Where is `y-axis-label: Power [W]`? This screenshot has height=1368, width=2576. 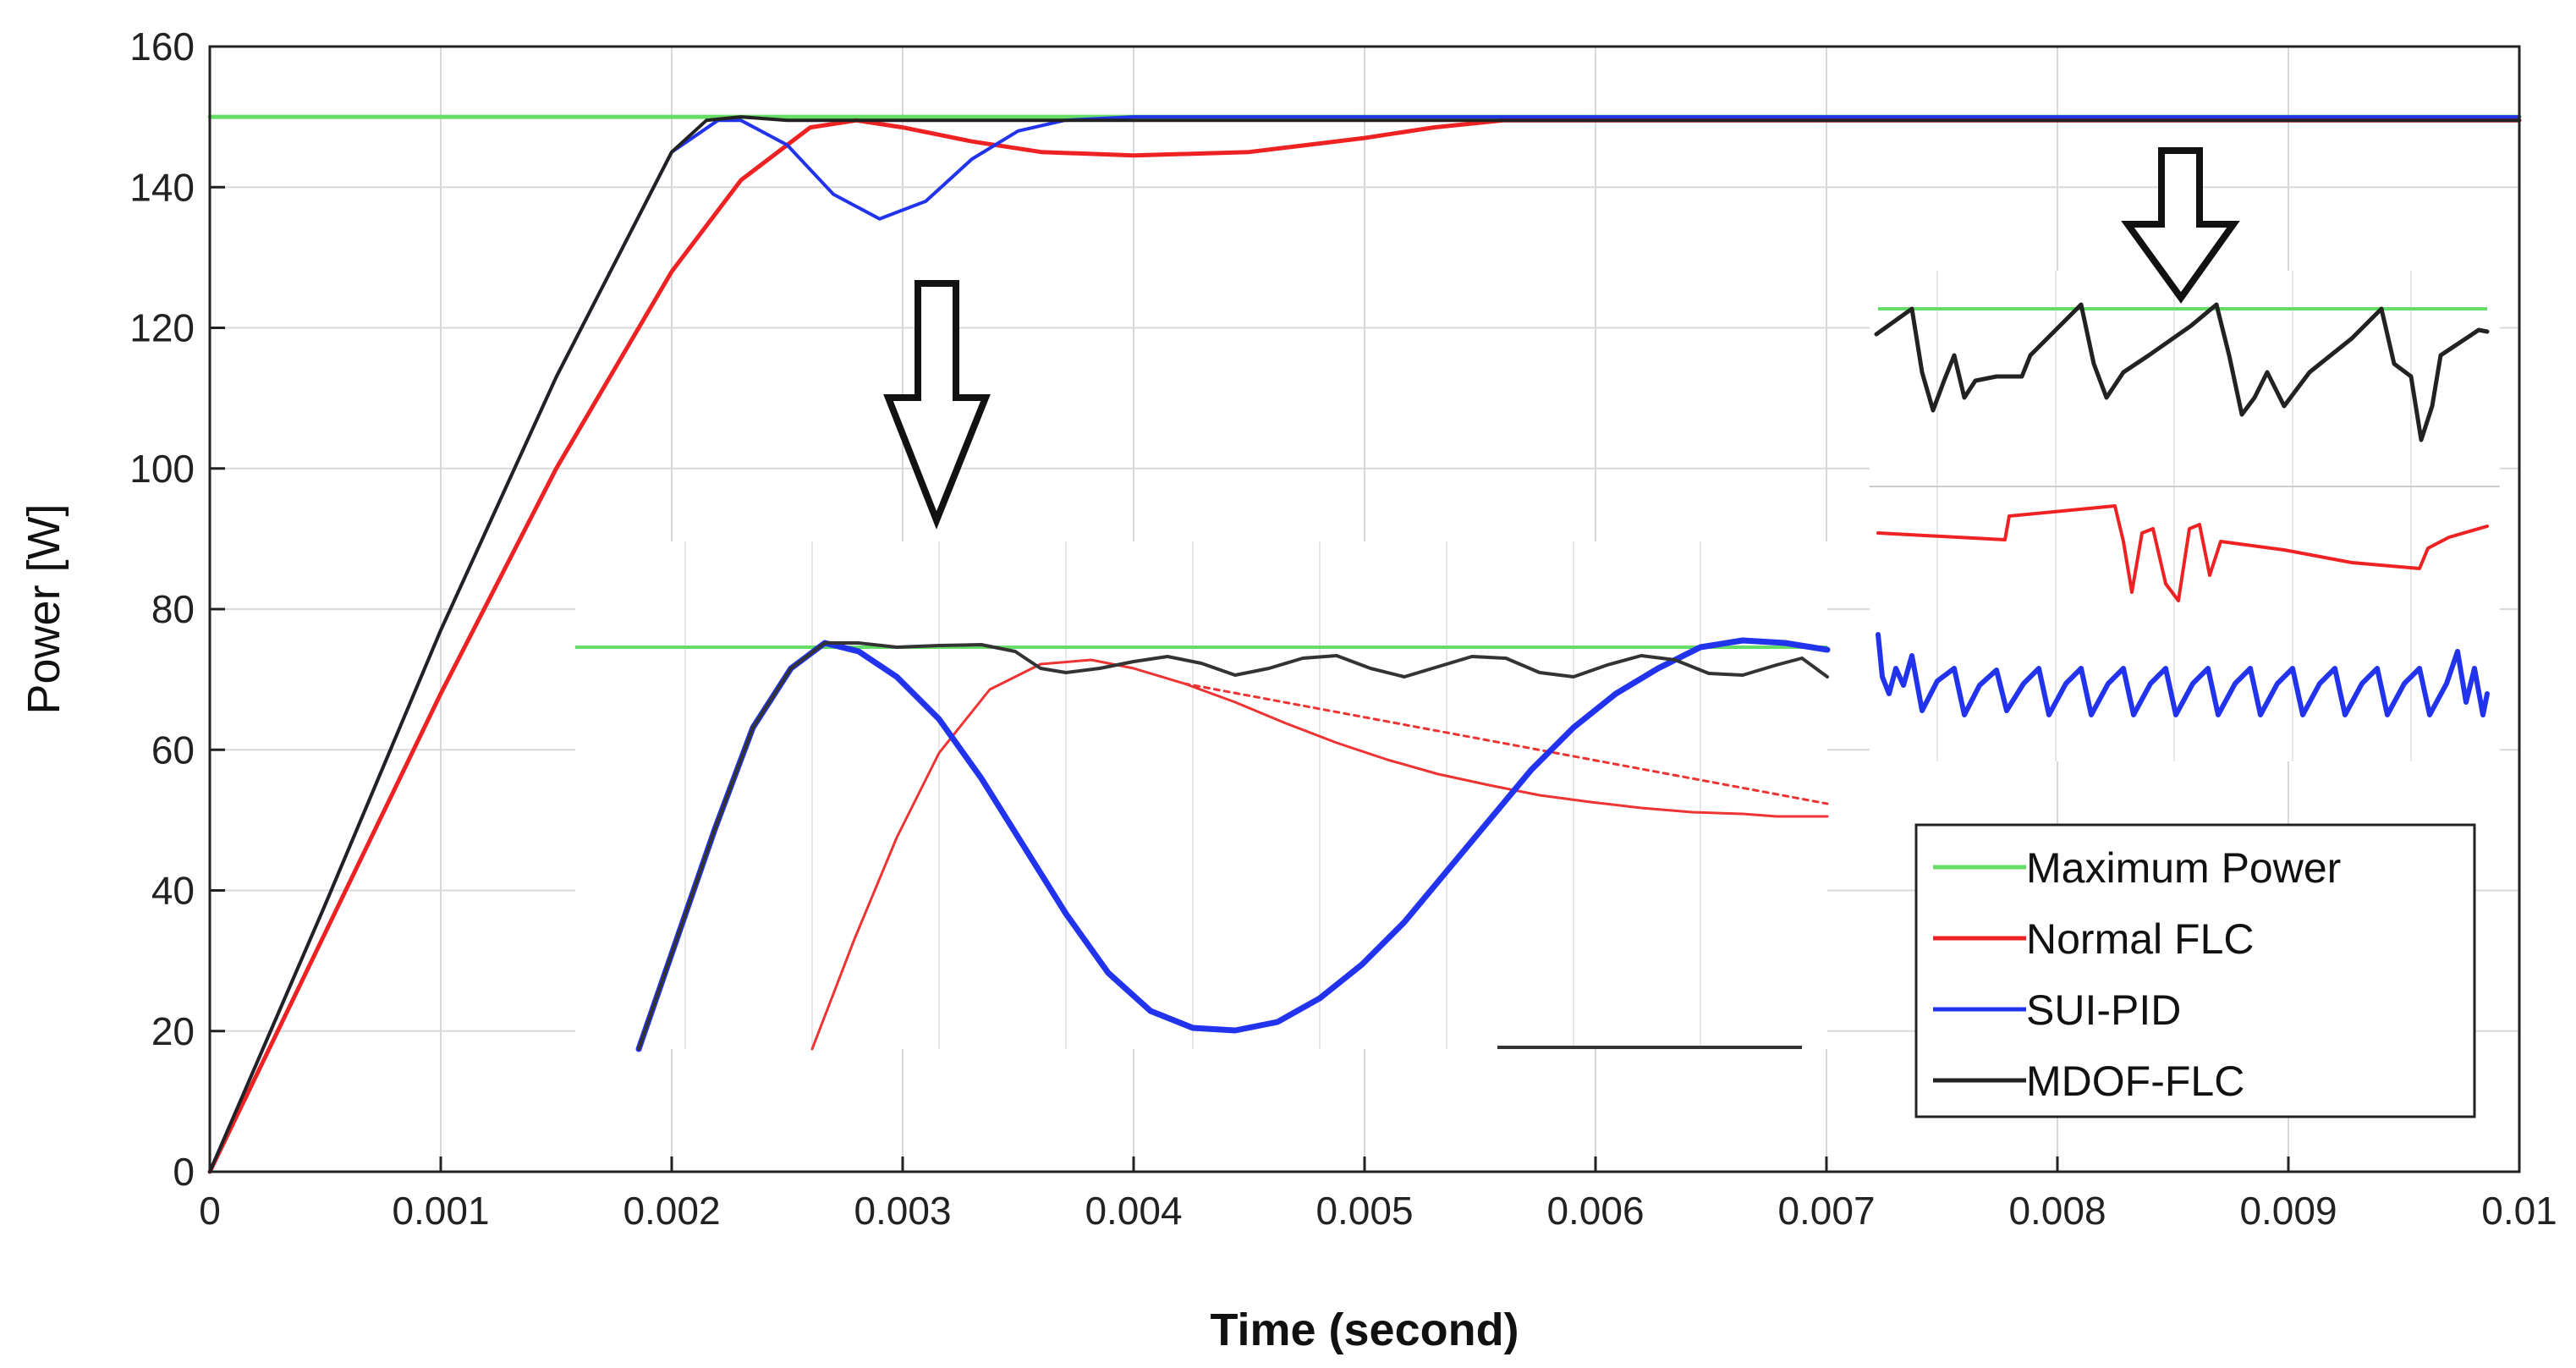 y-axis-label: Power [W] is located at coordinates (44, 608).